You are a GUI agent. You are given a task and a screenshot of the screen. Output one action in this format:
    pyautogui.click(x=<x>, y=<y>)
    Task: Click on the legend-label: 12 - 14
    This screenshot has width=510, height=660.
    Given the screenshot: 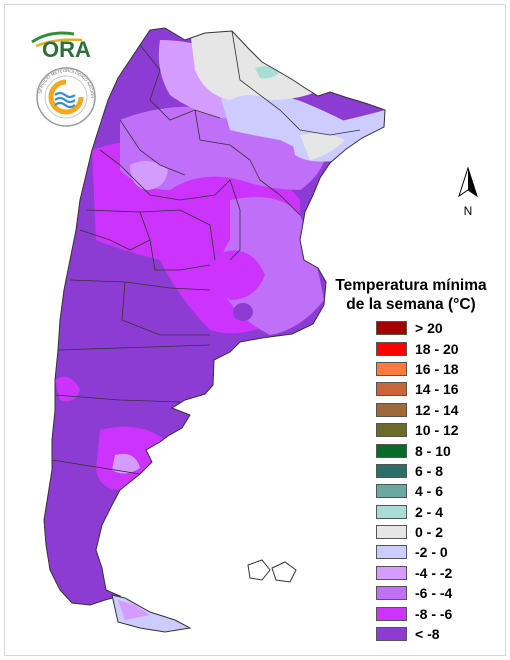 What is the action you would take?
    pyautogui.click(x=437, y=409)
    